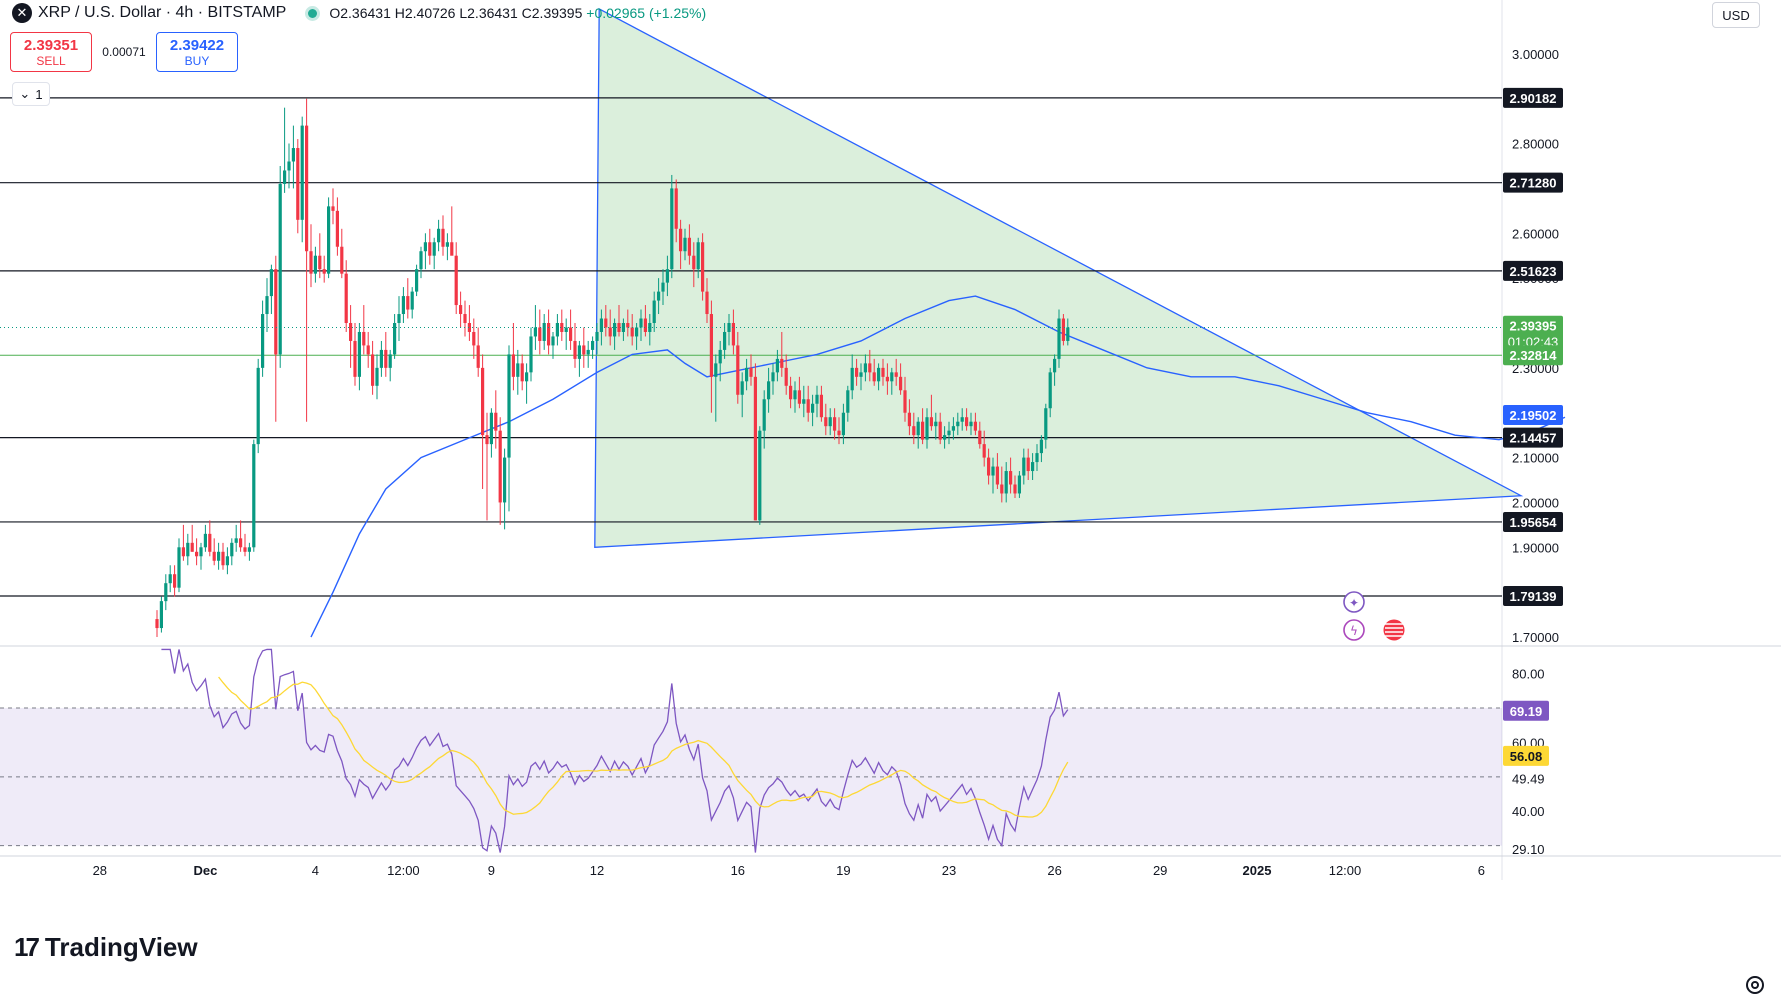  Describe the element at coordinates (1394, 630) in the screenshot. I see `us-flag-event-icon` at that location.